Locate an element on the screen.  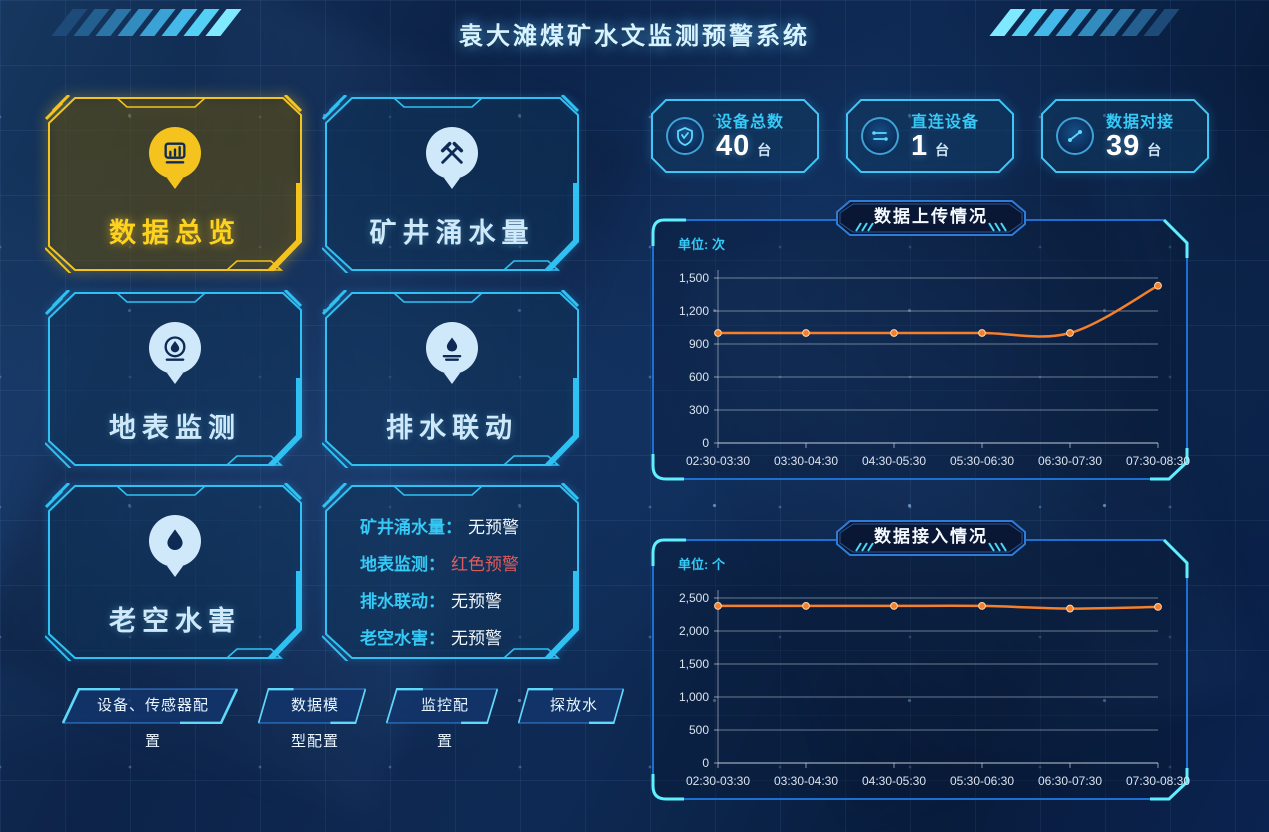
alert-label: 矿井涌水量： is located at coordinates (411, 527).